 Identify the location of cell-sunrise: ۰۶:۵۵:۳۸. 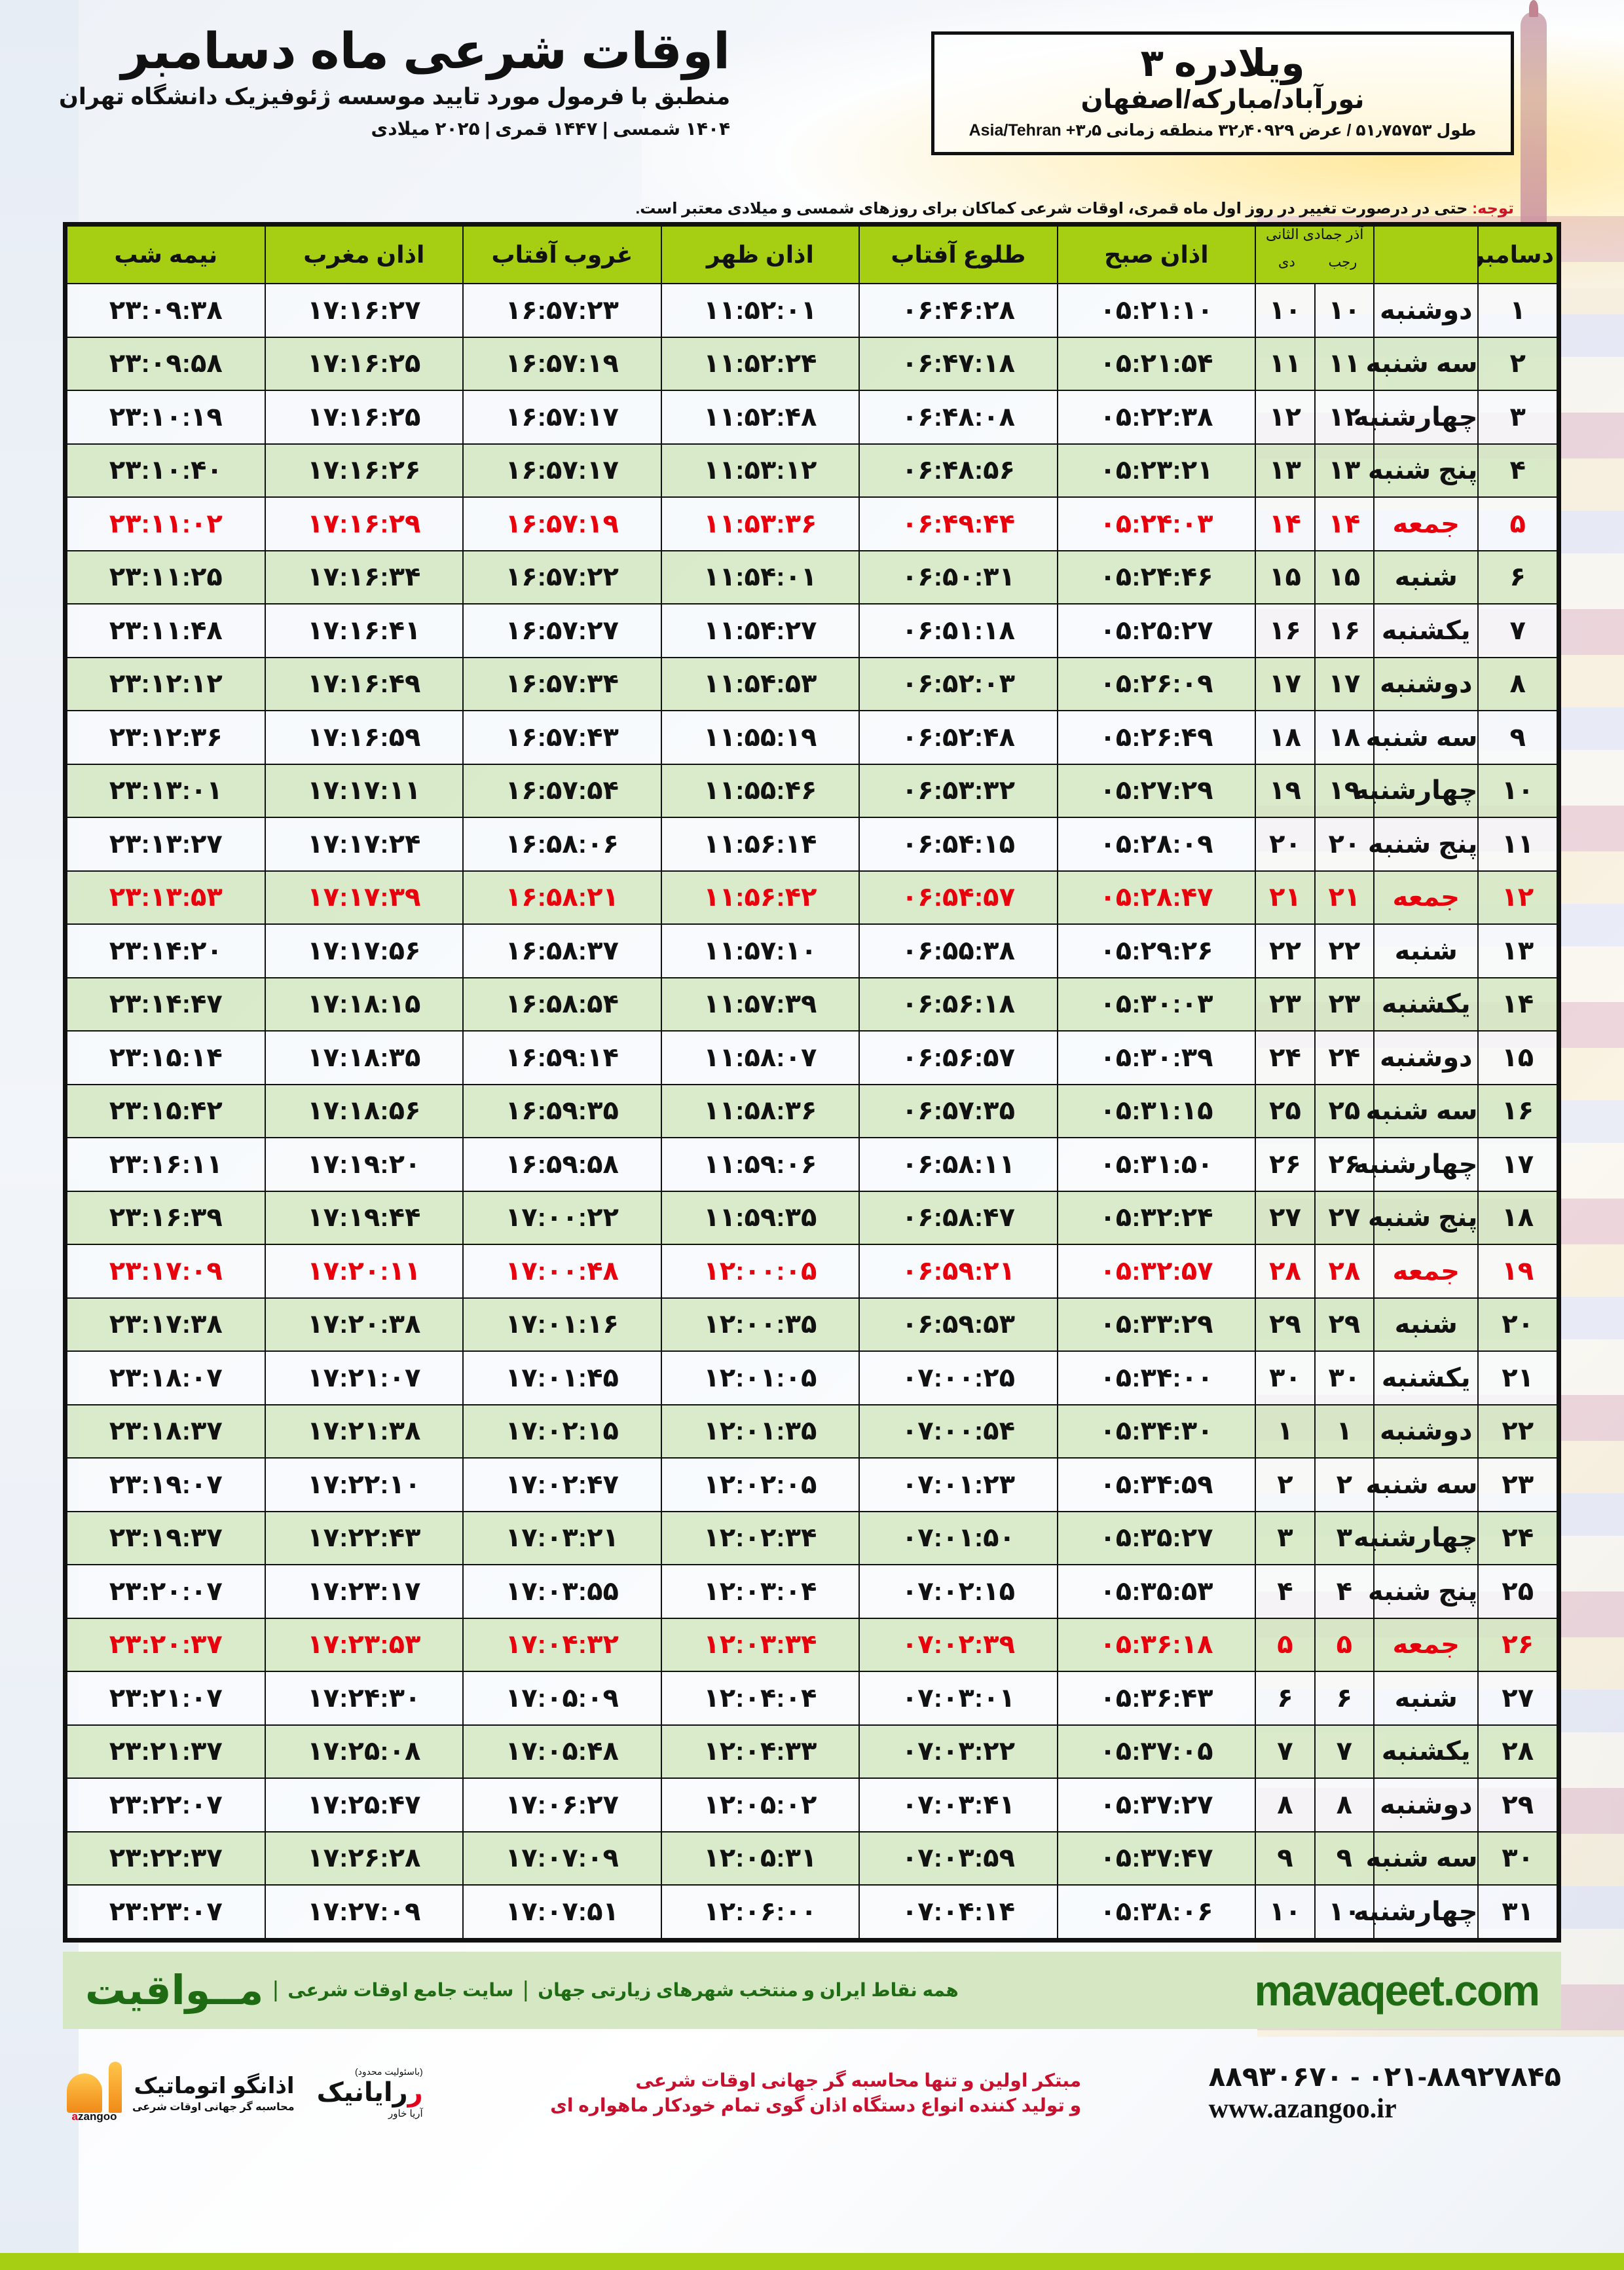
(958, 950).